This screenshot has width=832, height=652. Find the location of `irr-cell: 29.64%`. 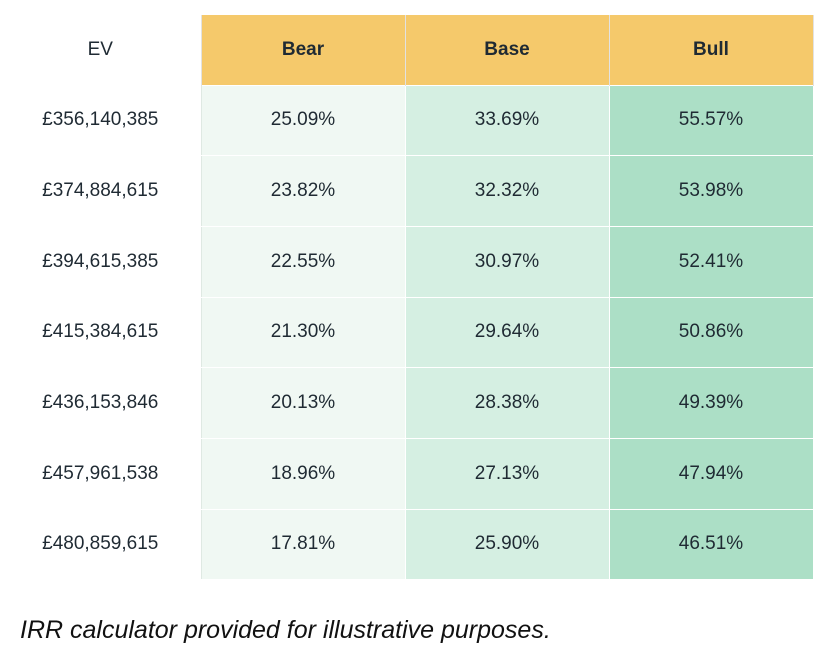

irr-cell: 29.64% is located at coordinates (507, 332).